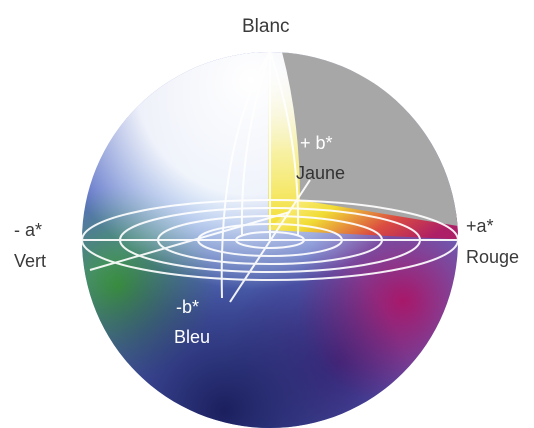 This screenshot has height=428, width=534. I want to click on label-bleu: Bleu, so click(192, 337).